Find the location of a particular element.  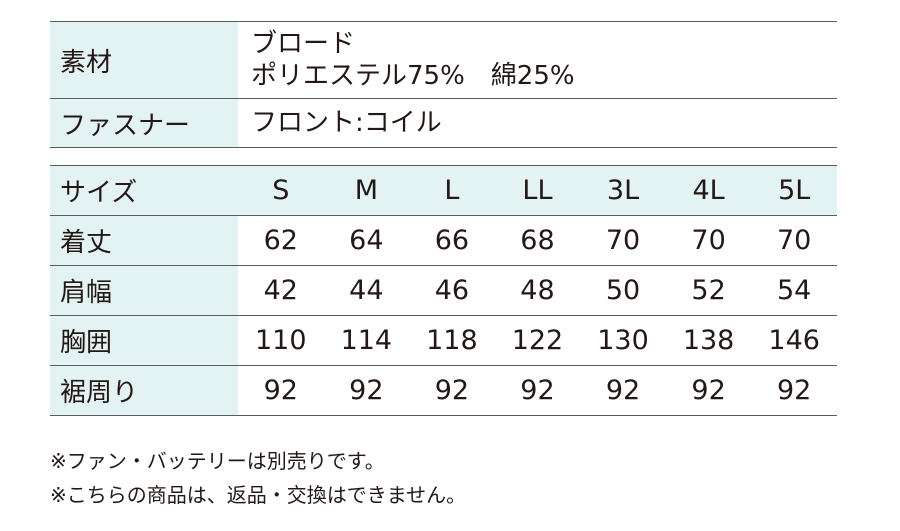

material-value: ブロード ポリエステル75% 綿25% is located at coordinates (537, 60).